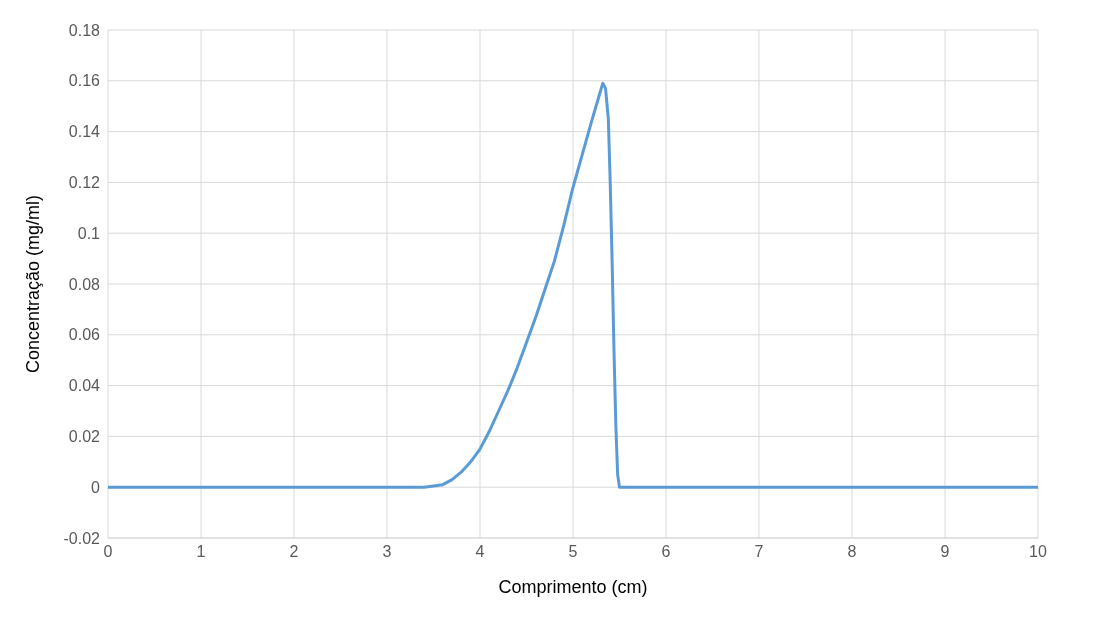 This screenshot has height=618, width=1112. I want to click on y-tick-label: 0.08, so click(84, 284).